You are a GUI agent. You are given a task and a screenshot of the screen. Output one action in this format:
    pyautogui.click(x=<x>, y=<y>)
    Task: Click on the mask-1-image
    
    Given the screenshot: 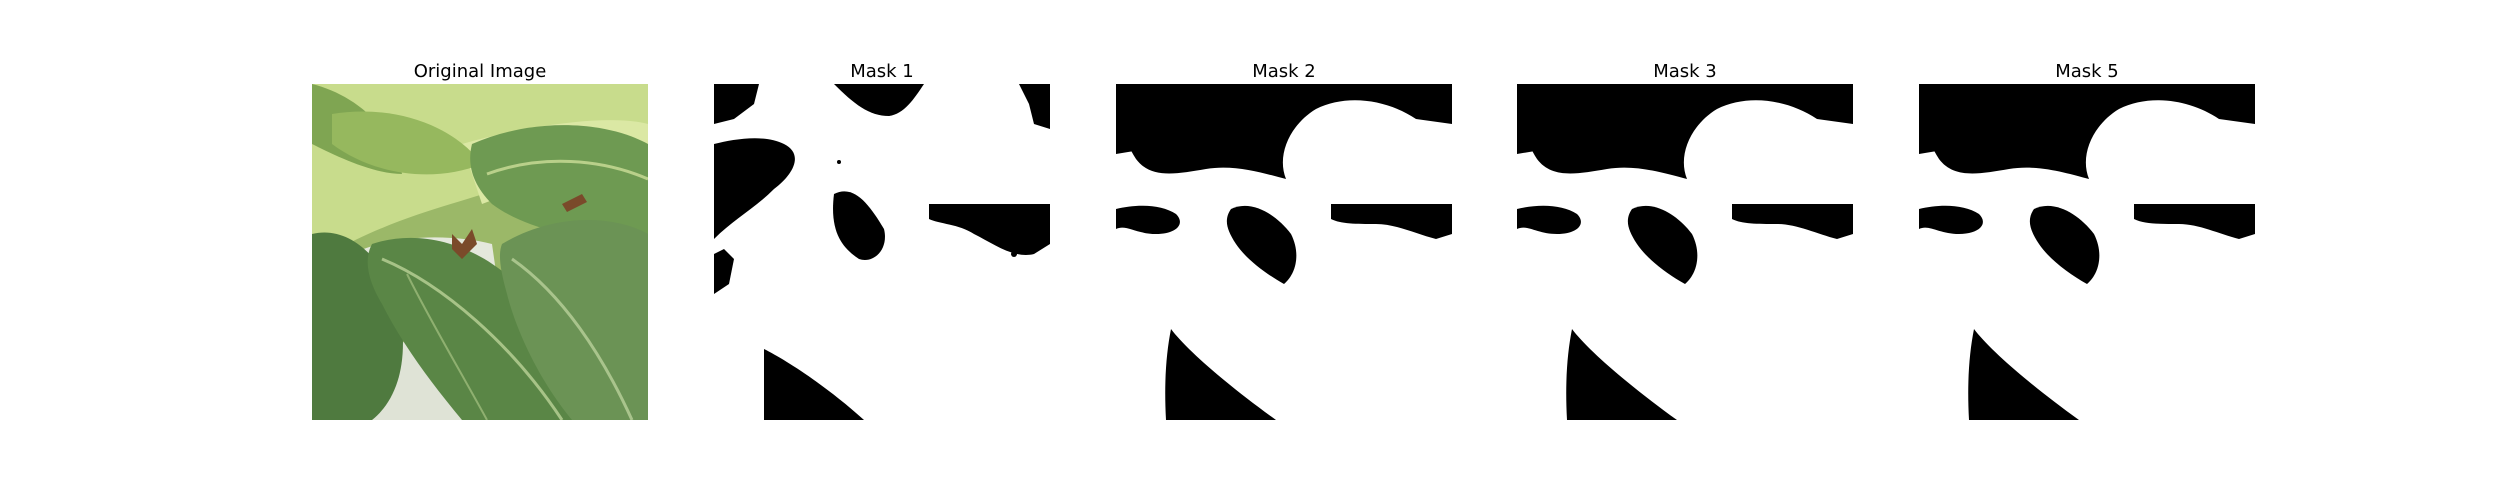 What is the action you would take?
    pyautogui.click(x=882, y=252)
    